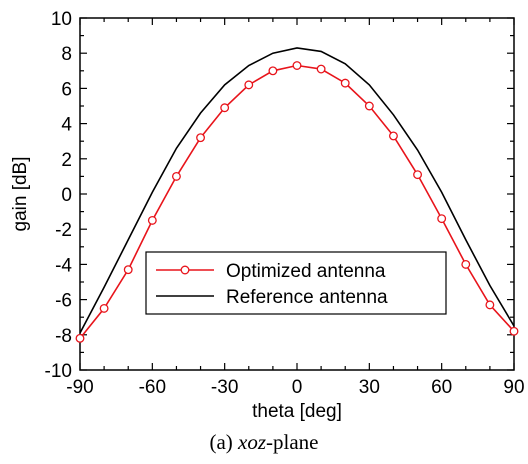 This screenshot has height=464, width=528. What do you see at coordinates (66, 195) in the screenshot?
I see `y-tick-label: 0` at bounding box center [66, 195].